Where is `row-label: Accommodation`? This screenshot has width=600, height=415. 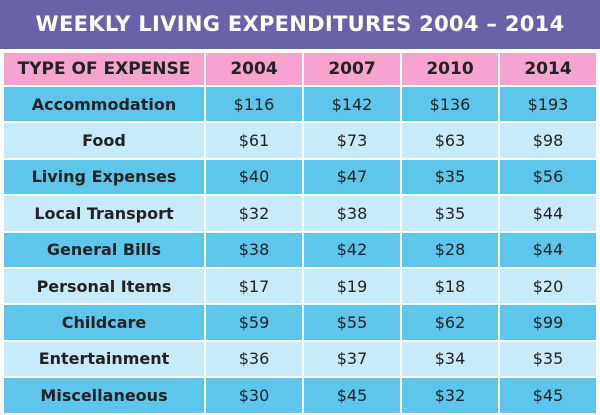 row-label: Accommodation is located at coordinates (104, 104).